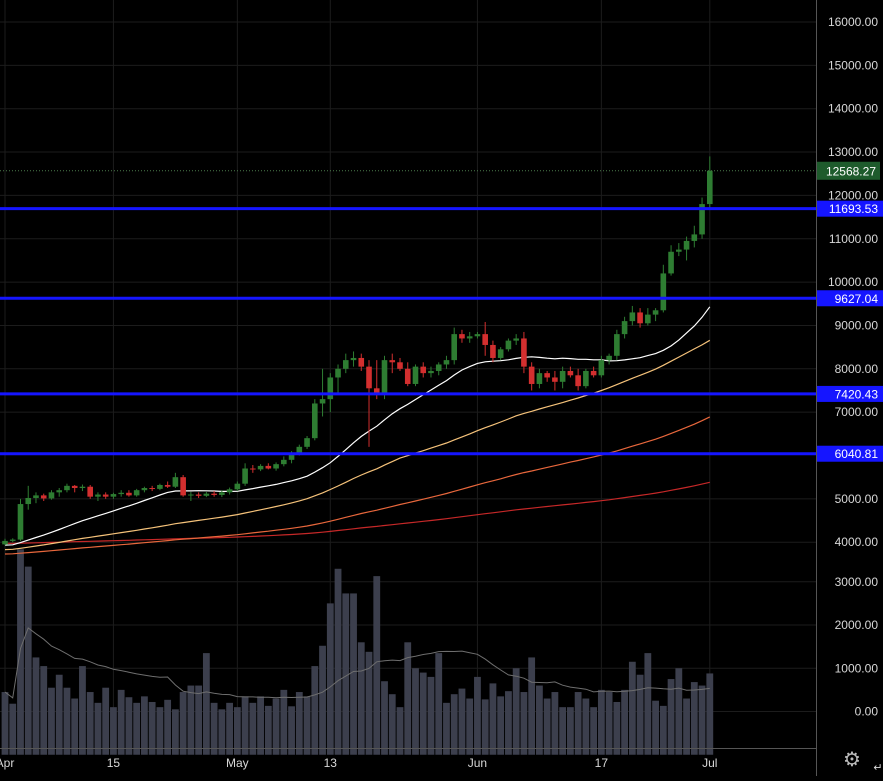 The width and height of the screenshot is (883, 781). I want to click on level-price-label: 7420.43, so click(857, 394).